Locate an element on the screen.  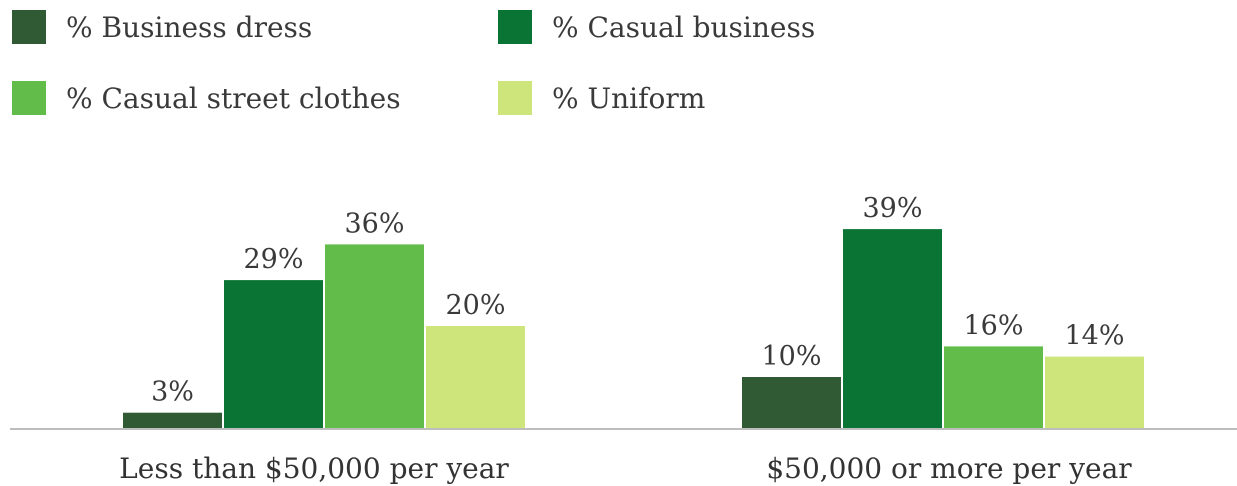
legend-swatch-business-dress is located at coordinates (29, 27).